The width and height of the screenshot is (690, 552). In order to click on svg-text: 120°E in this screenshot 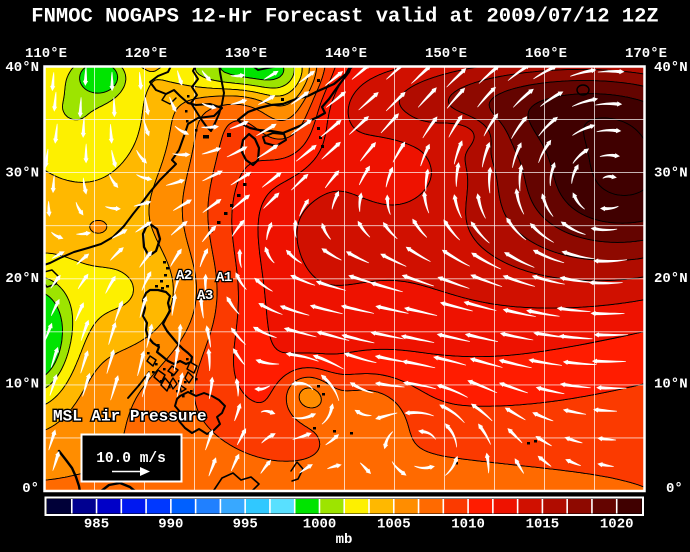, I will do `click(146, 54)`.